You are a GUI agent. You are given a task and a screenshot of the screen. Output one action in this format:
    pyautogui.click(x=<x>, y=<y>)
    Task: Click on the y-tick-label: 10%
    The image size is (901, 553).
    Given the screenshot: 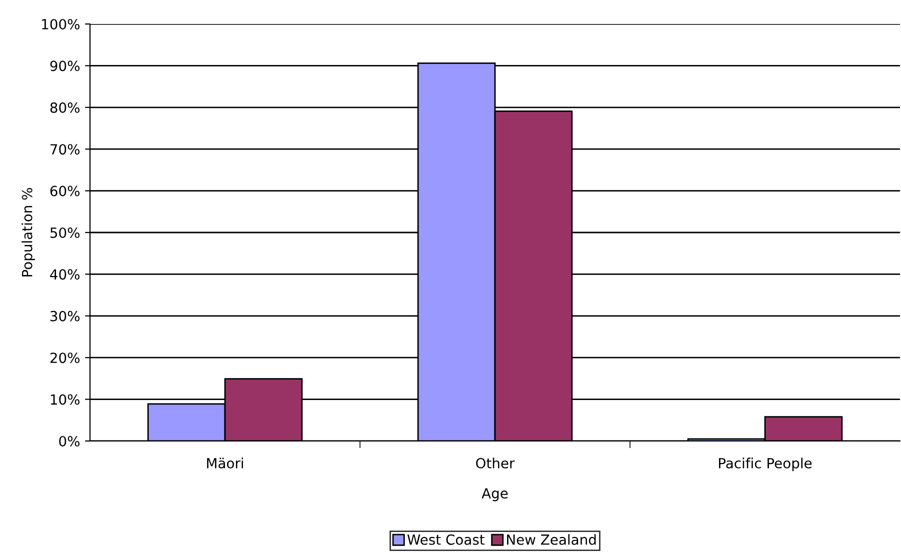 What is the action you would take?
    pyautogui.click(x=65, y=399)
    